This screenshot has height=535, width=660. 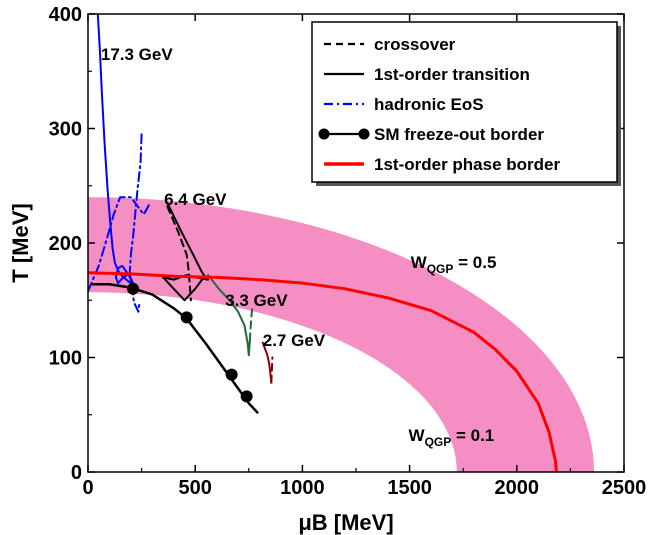 What do you see at coordinates (179, 253) in the screenshot?
I see `series-6-4-gev-crossover` at bounding box center [179, 253].